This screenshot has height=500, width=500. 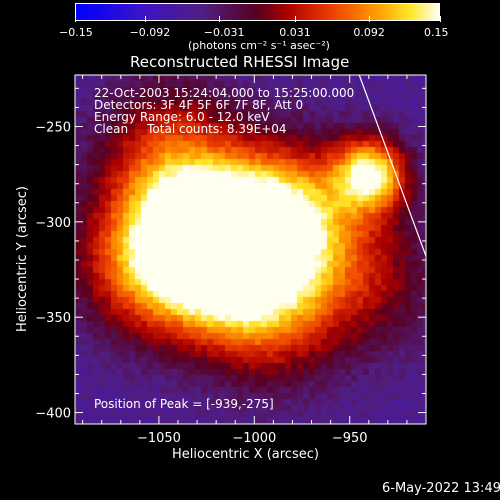 I want to click on info-line-counts: Clean Total counts: 8.39E+04, so click(x=190, y=129).